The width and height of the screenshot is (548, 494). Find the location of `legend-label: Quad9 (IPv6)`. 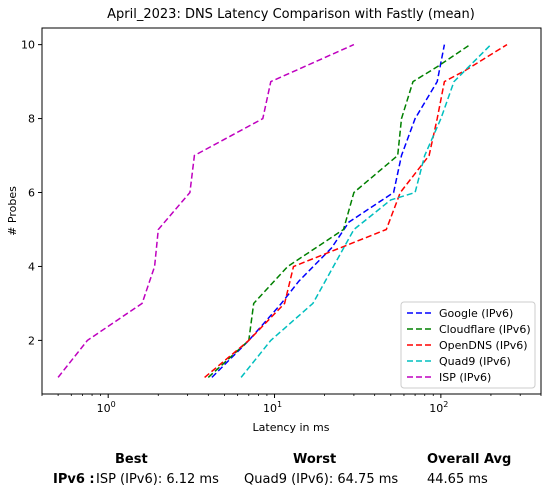

legend-label: Quad9 (IPv6) is located at coordinates (475, 361).